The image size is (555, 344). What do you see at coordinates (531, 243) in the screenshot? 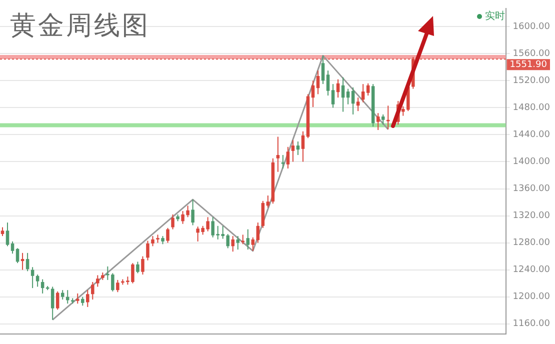
I see `y-tick-label: 1280.00` at bounding box center [531, 243].